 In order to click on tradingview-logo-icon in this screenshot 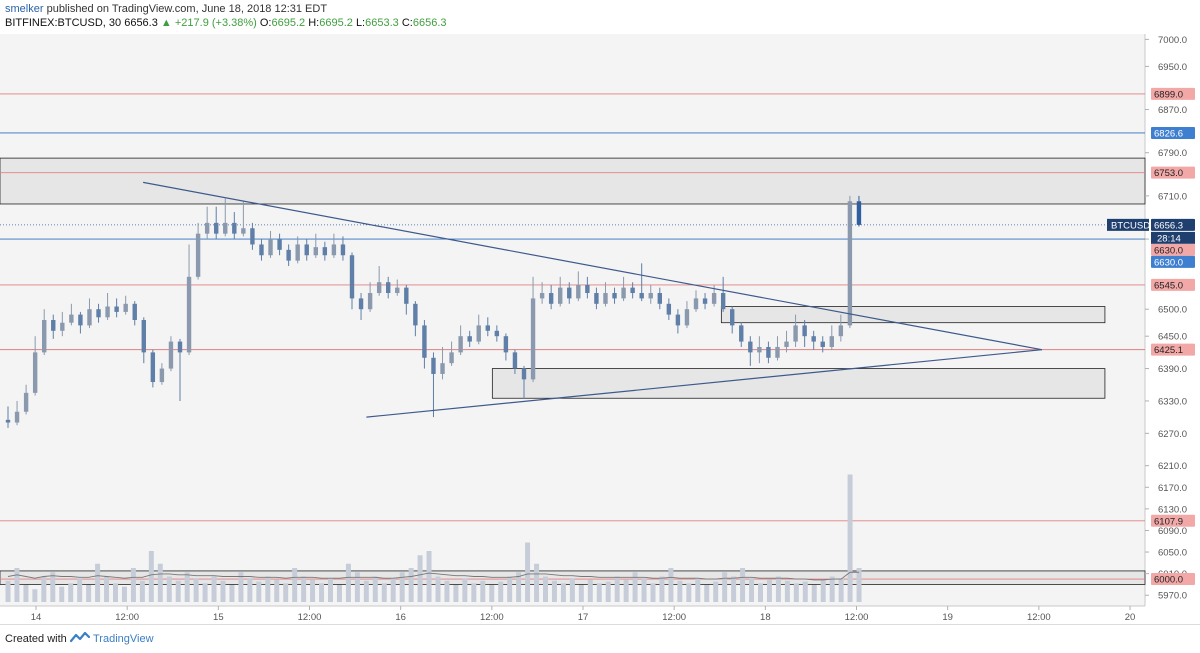, I will do `click(80, 640)`.